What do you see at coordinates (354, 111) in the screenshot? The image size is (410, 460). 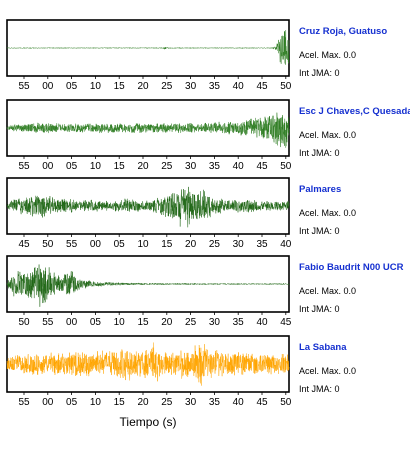 I see `station-name: Esc J Chaves,C Quesada` at bounding box center [354, 111].